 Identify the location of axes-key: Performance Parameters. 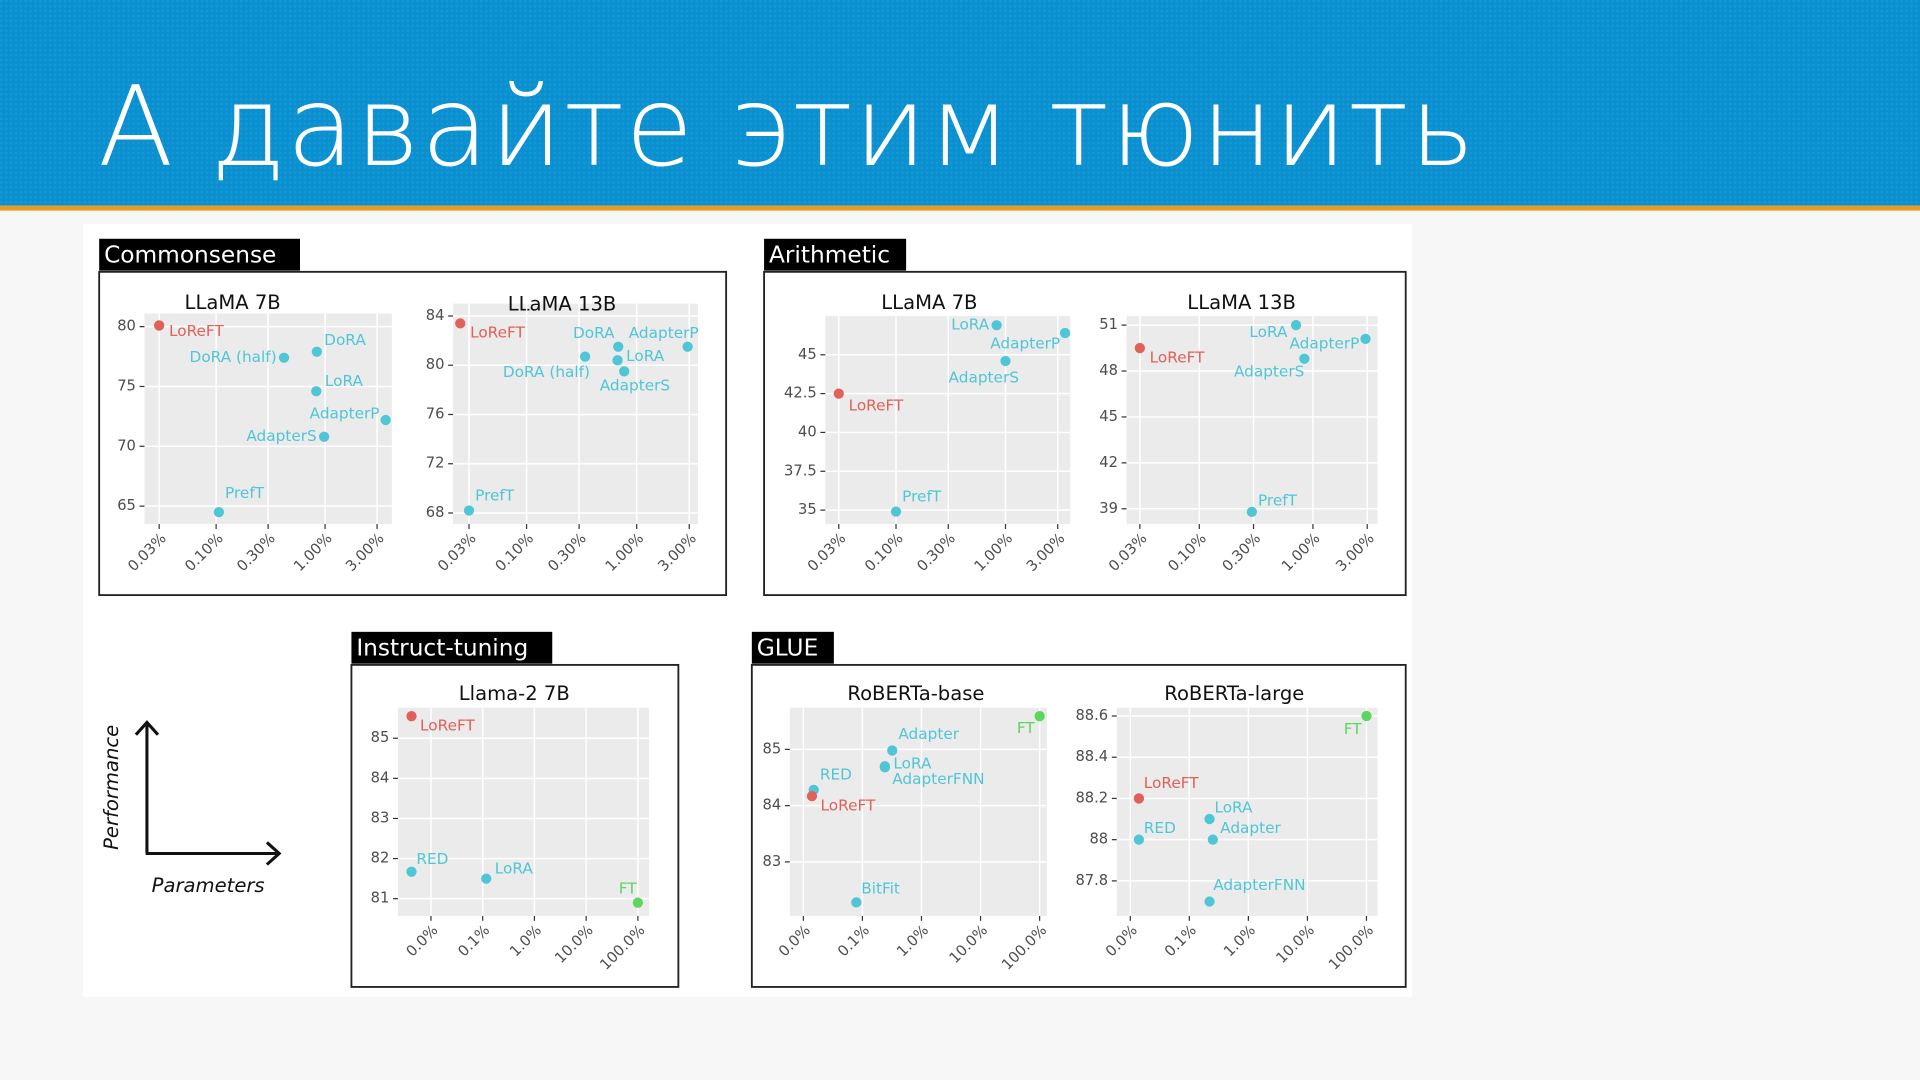
(191, 808).